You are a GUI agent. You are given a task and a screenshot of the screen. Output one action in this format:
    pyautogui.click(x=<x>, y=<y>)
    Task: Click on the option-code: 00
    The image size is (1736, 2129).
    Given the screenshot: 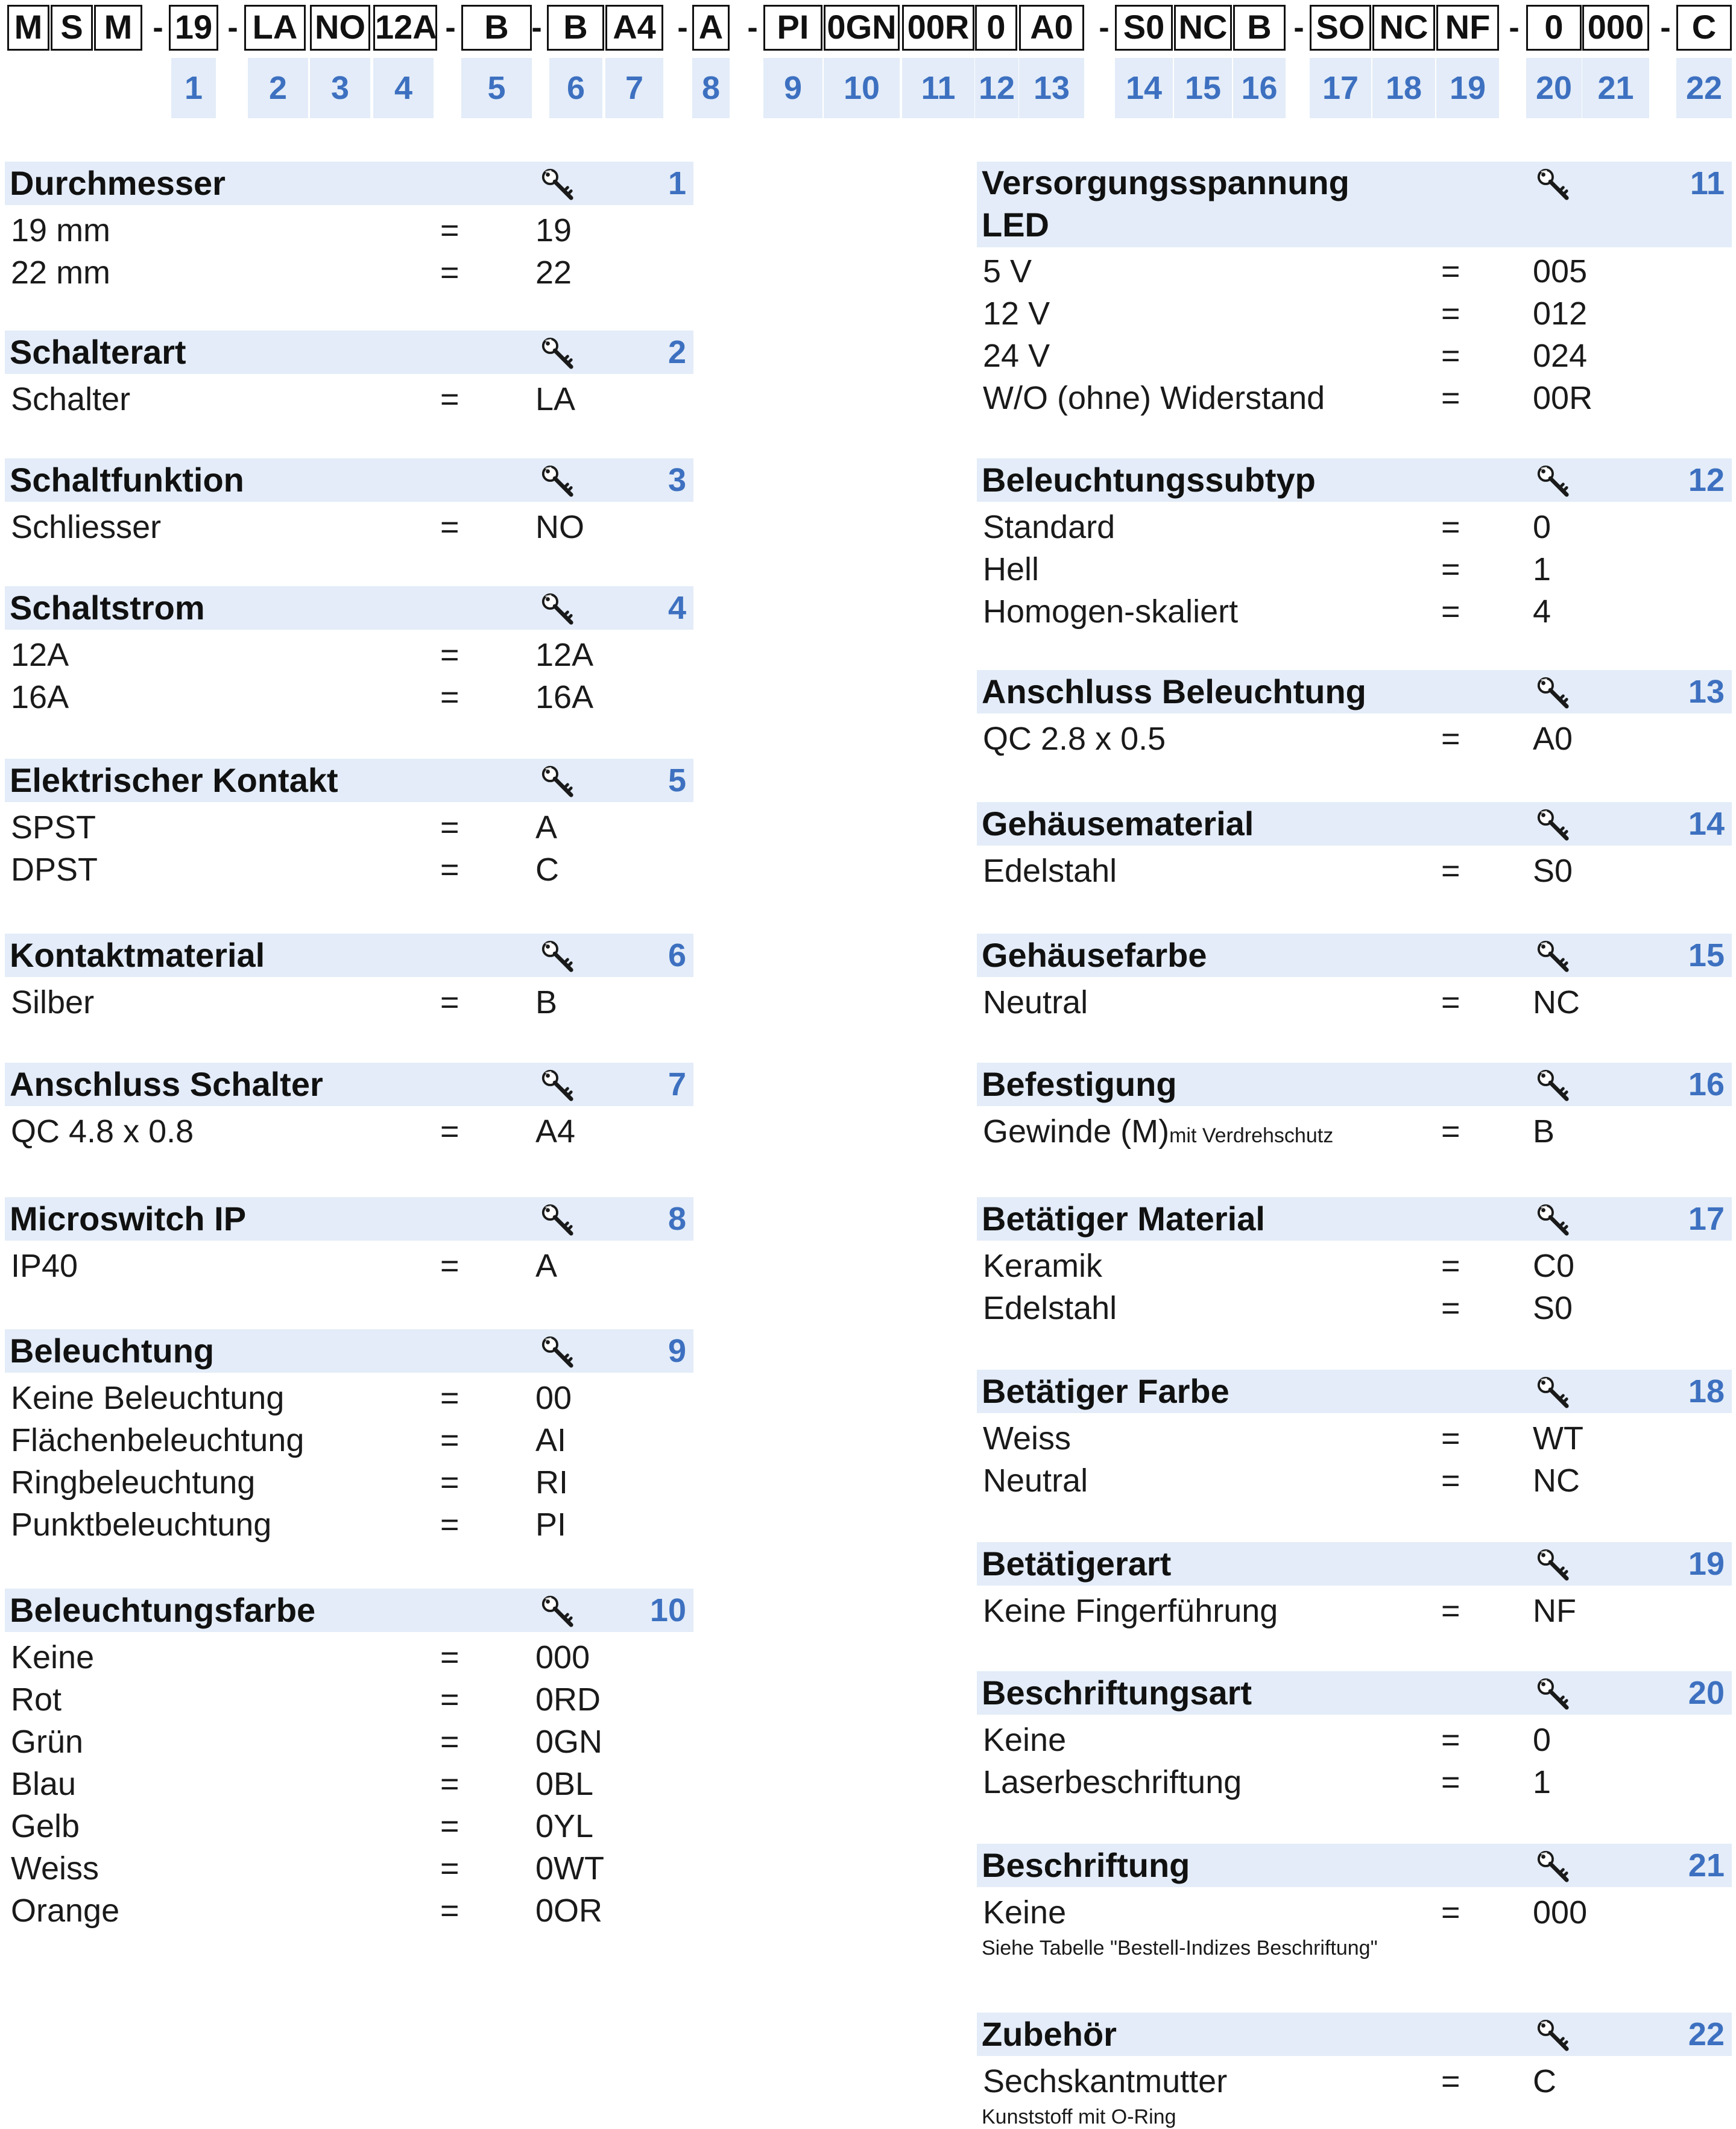 What is the action you would take?
    pyautogui.click(x=553, y=1398)
    